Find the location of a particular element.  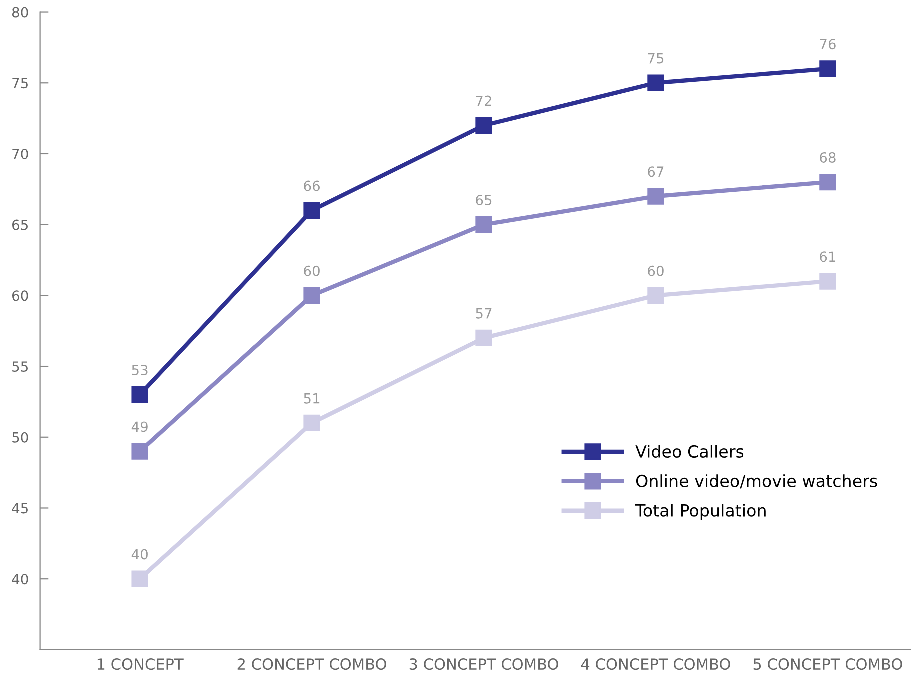

x-tick-label: 5 CONCEPT COMBO is located at coordinates (828, 664).